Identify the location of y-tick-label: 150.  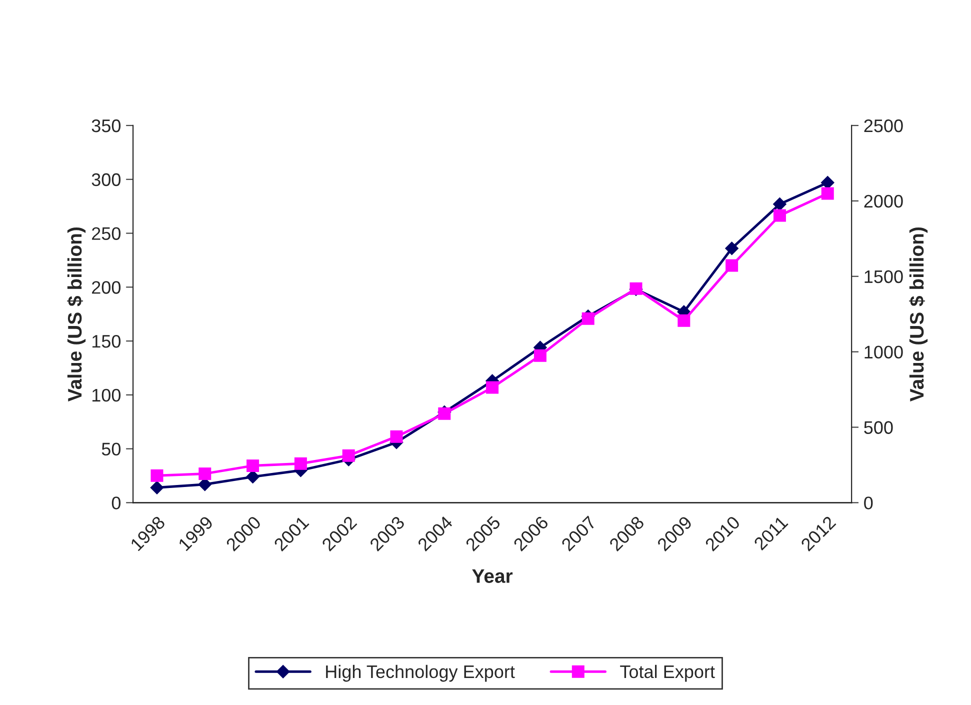
(106, 341).